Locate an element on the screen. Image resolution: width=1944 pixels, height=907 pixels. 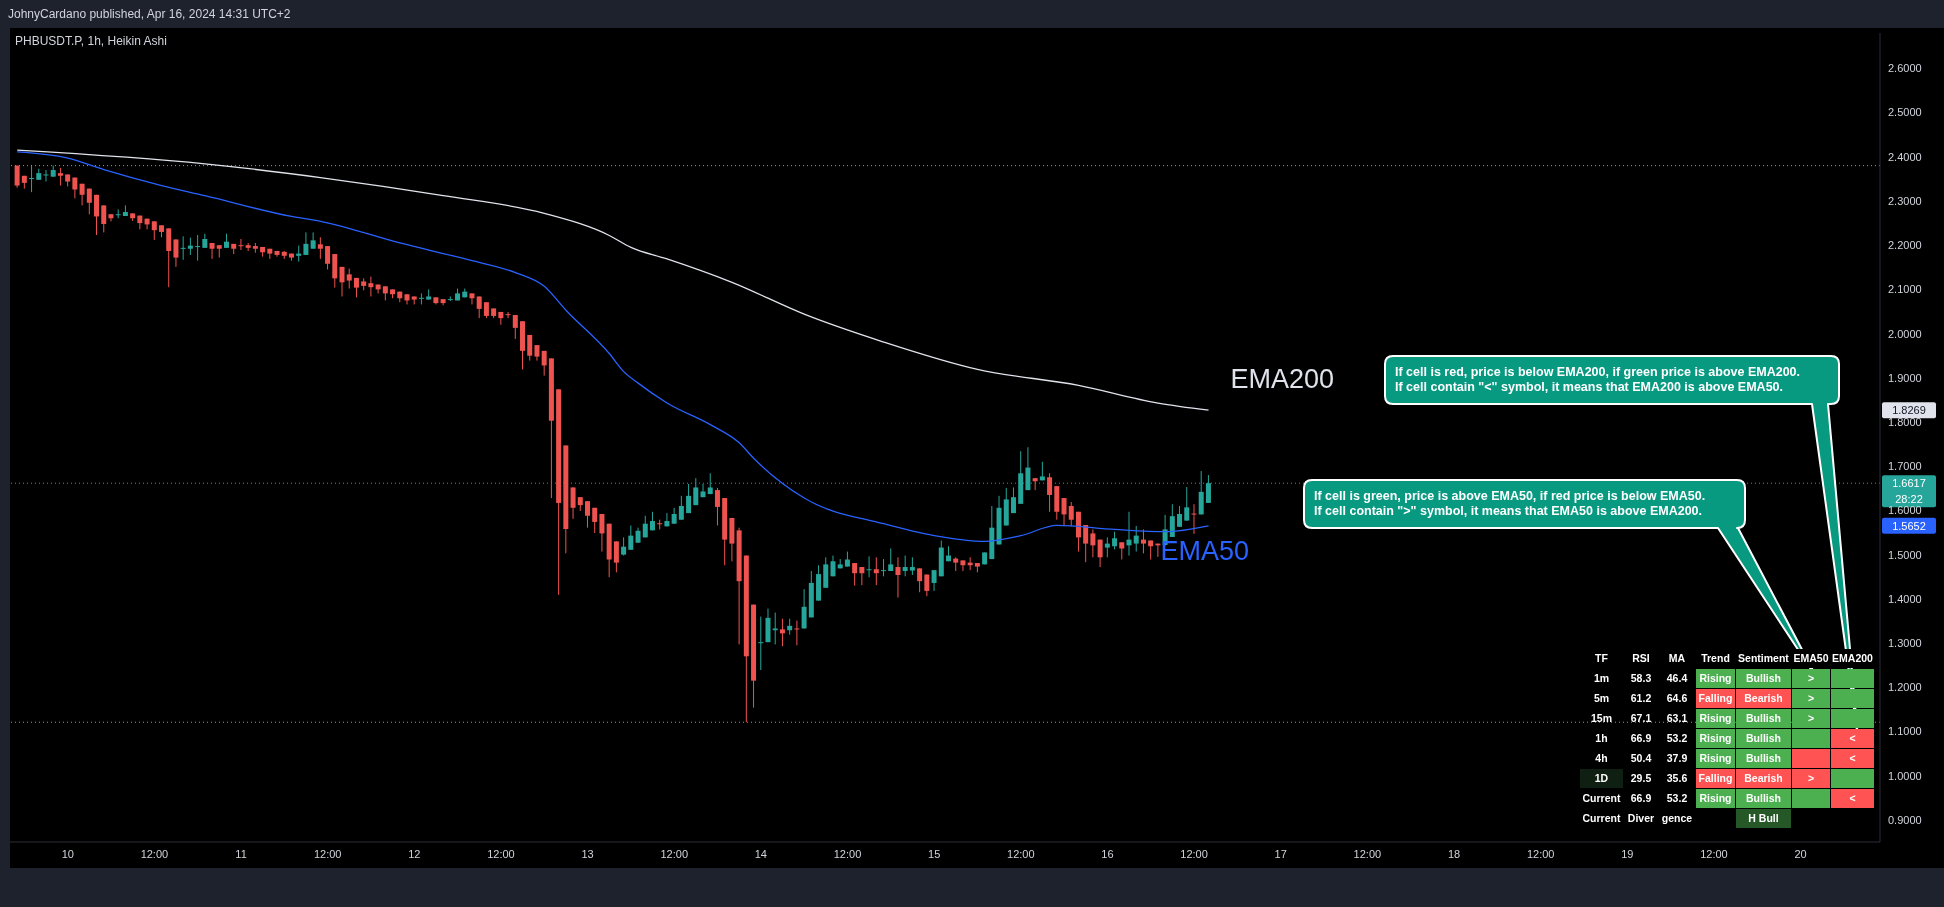
text: 37.9 is located at coordinates (1677, 758).